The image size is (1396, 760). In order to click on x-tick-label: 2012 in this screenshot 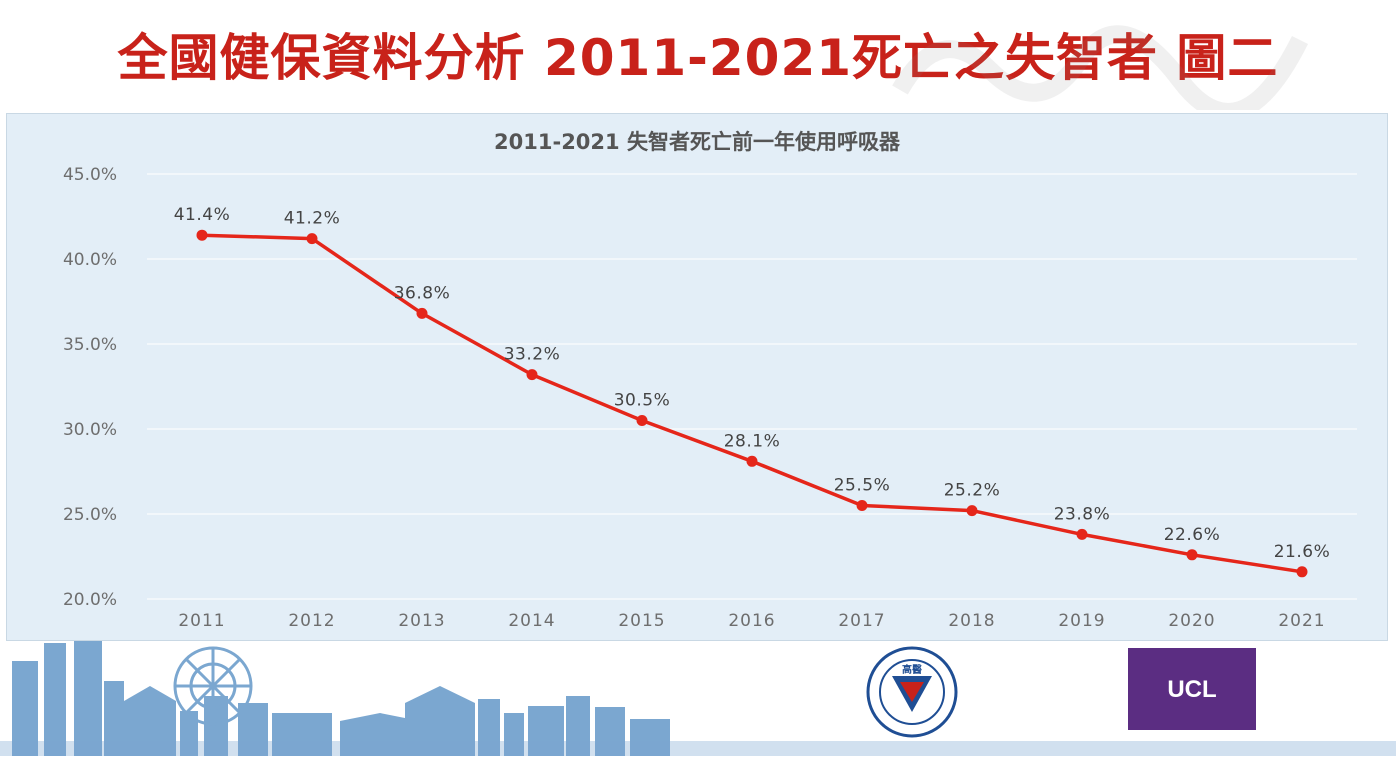, I will do `click(311, 621)`.